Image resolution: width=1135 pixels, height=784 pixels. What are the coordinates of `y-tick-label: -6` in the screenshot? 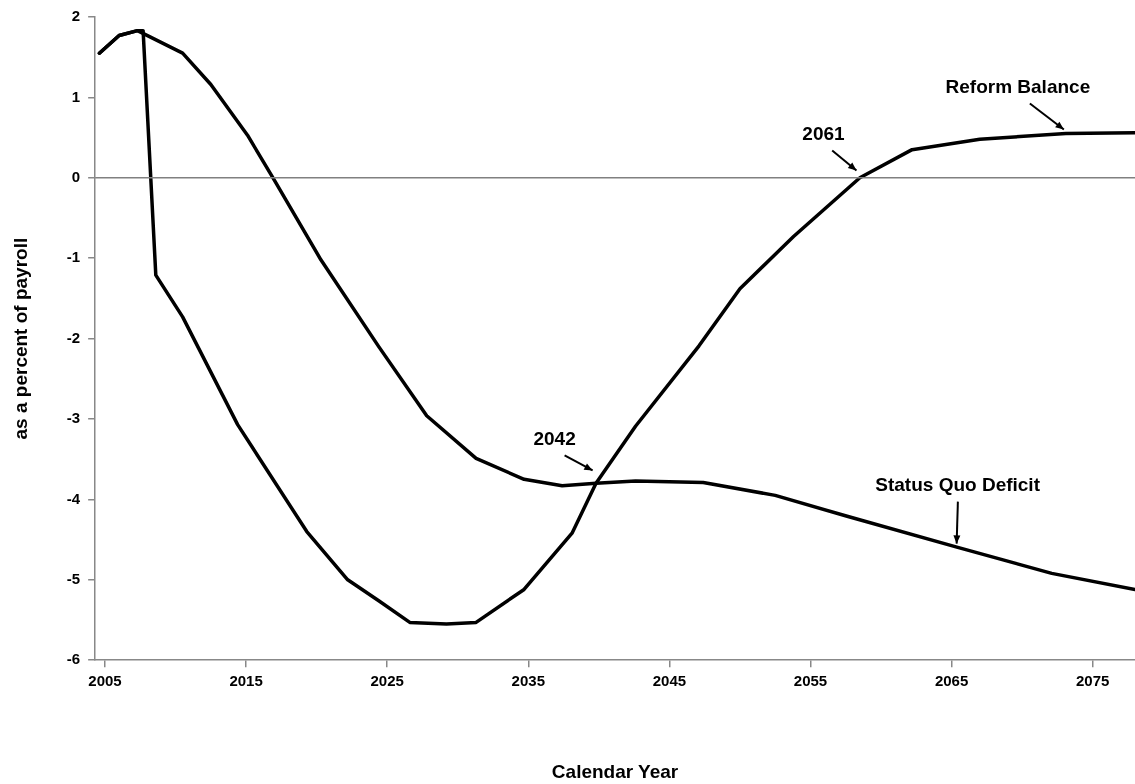 It's located at (73, 659).